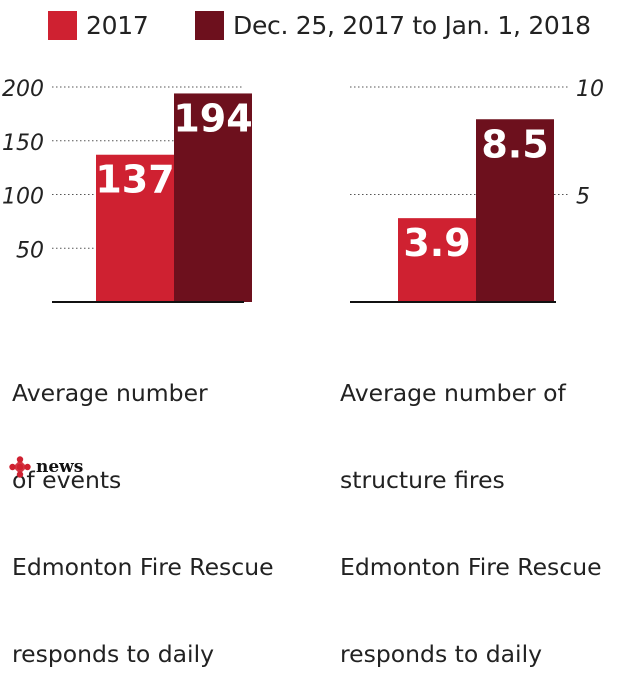 The height and width of the screenshot is (698, 620). I want to click on legend-label-holiday: Dec. 25, 2017 to Jan. 1, 2018, so click(412, 25).